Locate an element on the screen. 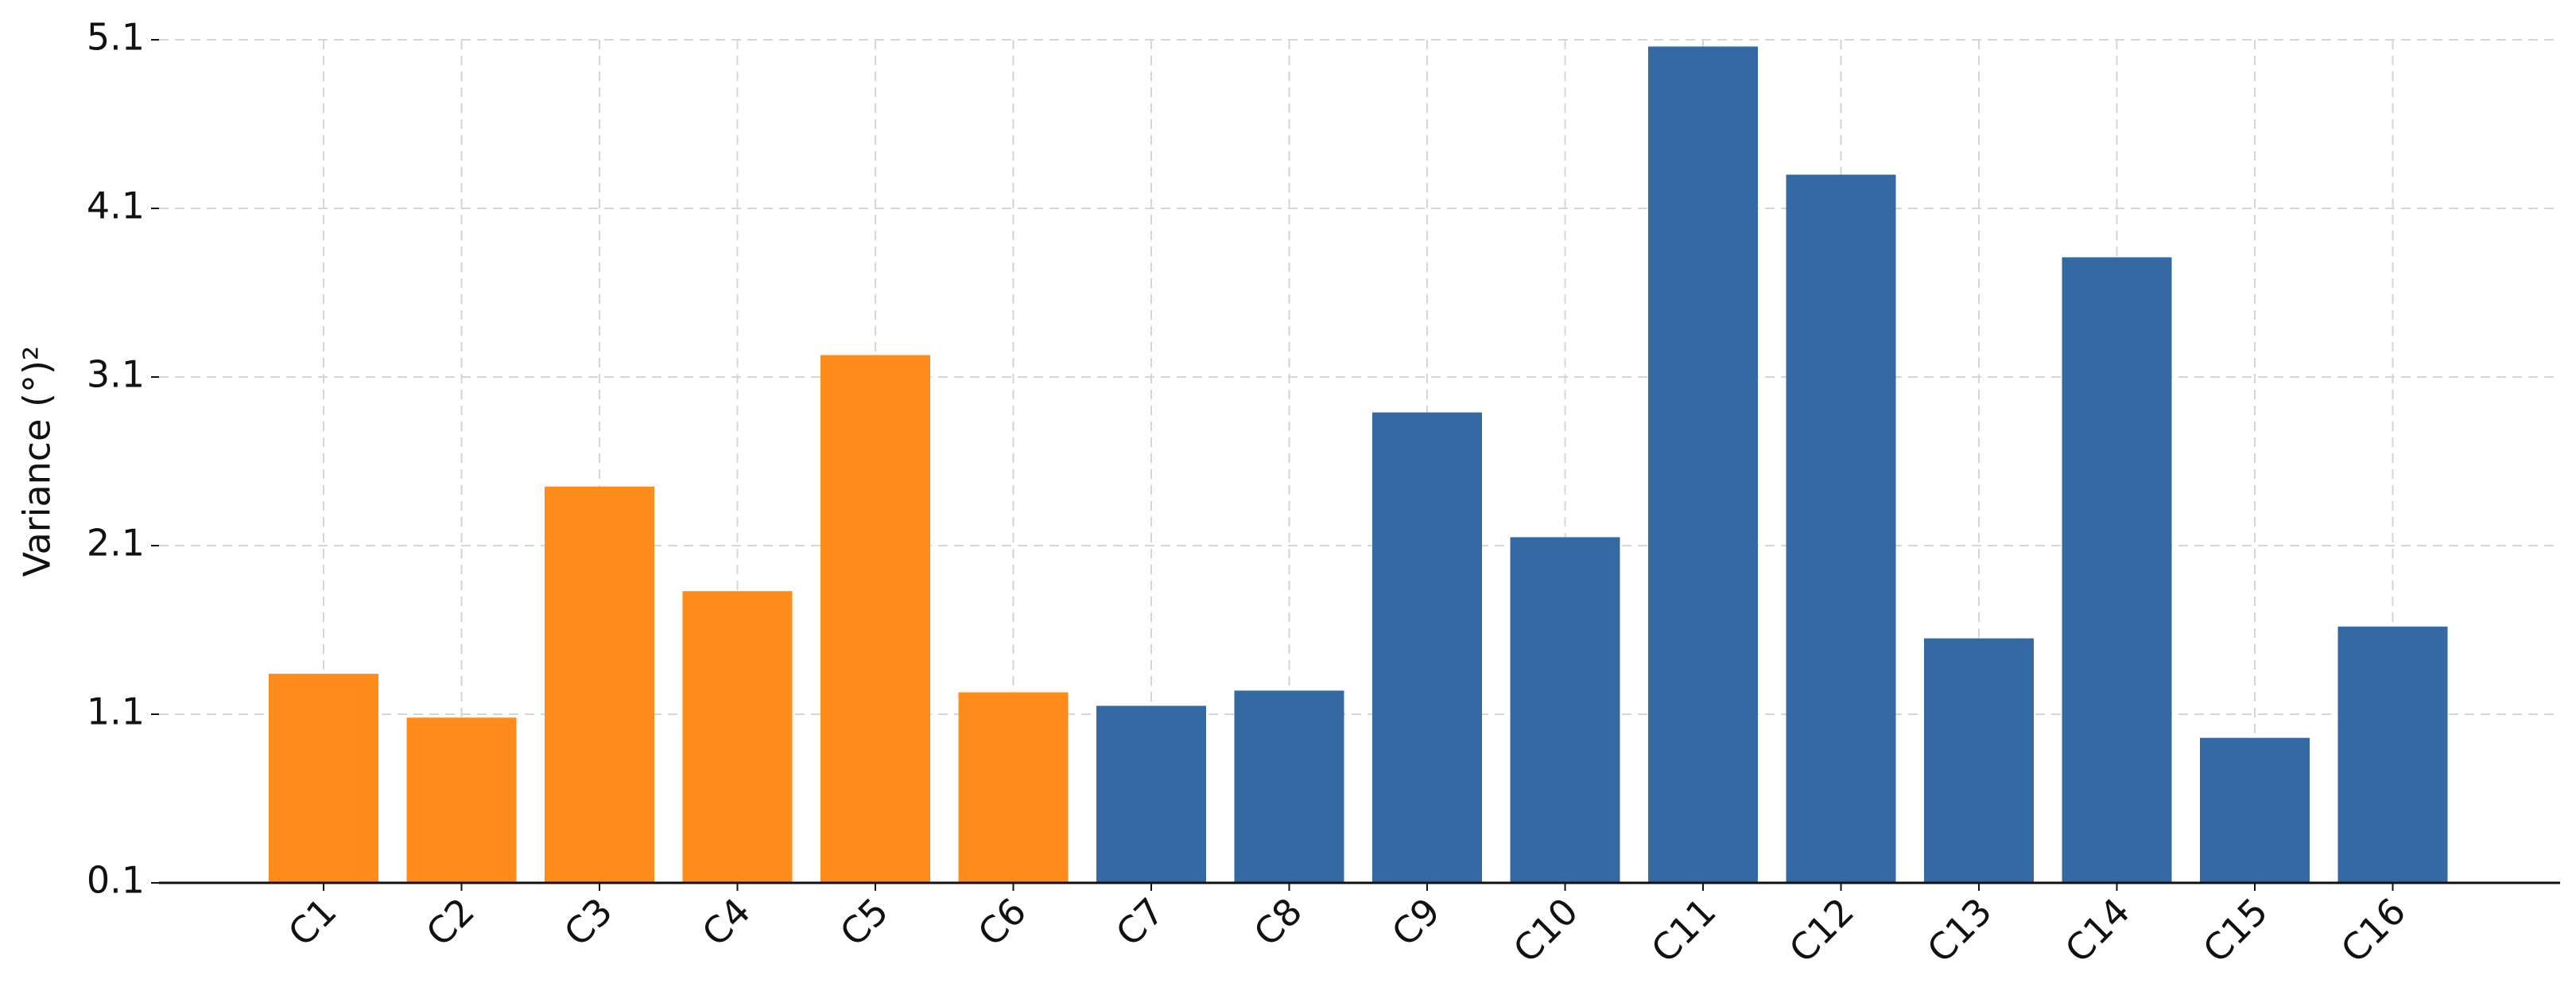 This screenshot has width=2576, height=995. x-tick-label: C1 is located at coordinates (312, 921).